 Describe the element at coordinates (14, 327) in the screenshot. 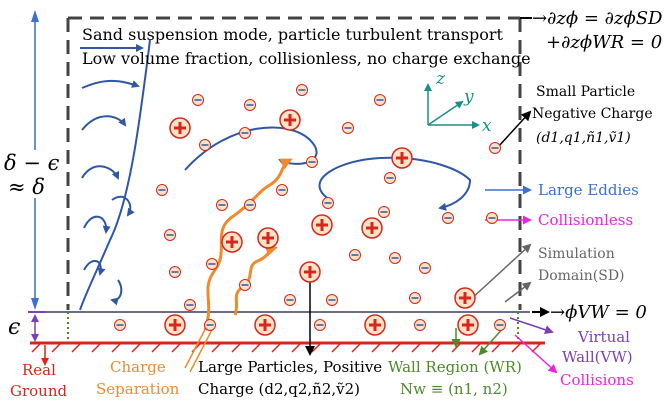

I see `epsilon-label: ϵ` at that location.